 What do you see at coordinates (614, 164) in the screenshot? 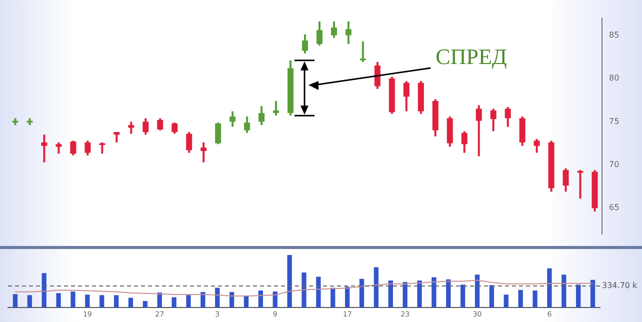
I see `y-tick-label: 70` at bounding box center [614, 164].